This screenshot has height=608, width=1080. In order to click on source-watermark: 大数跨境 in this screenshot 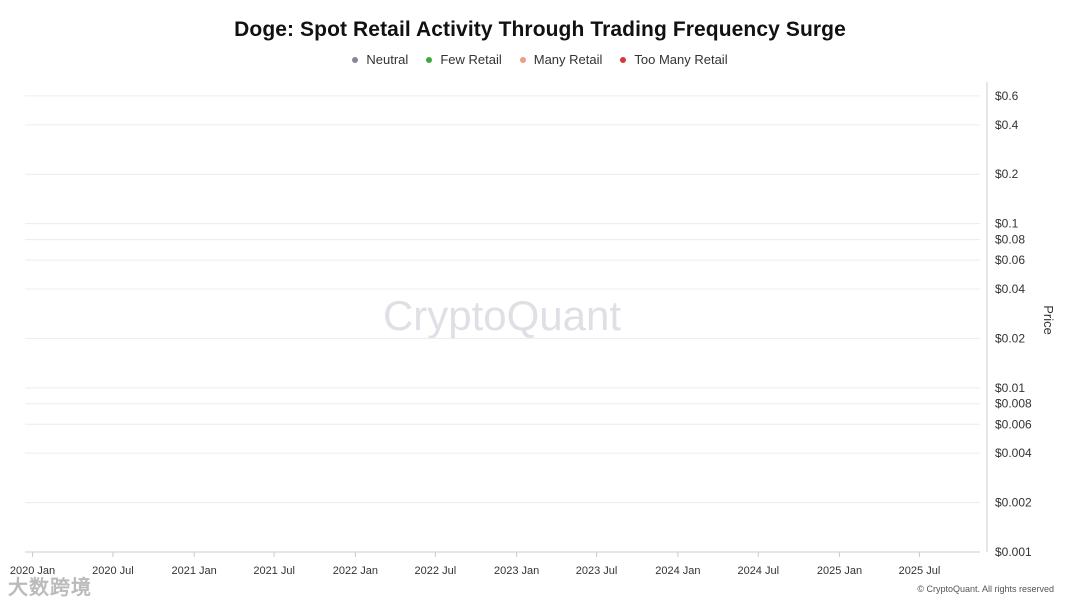, I will do `click(50, 588)`.